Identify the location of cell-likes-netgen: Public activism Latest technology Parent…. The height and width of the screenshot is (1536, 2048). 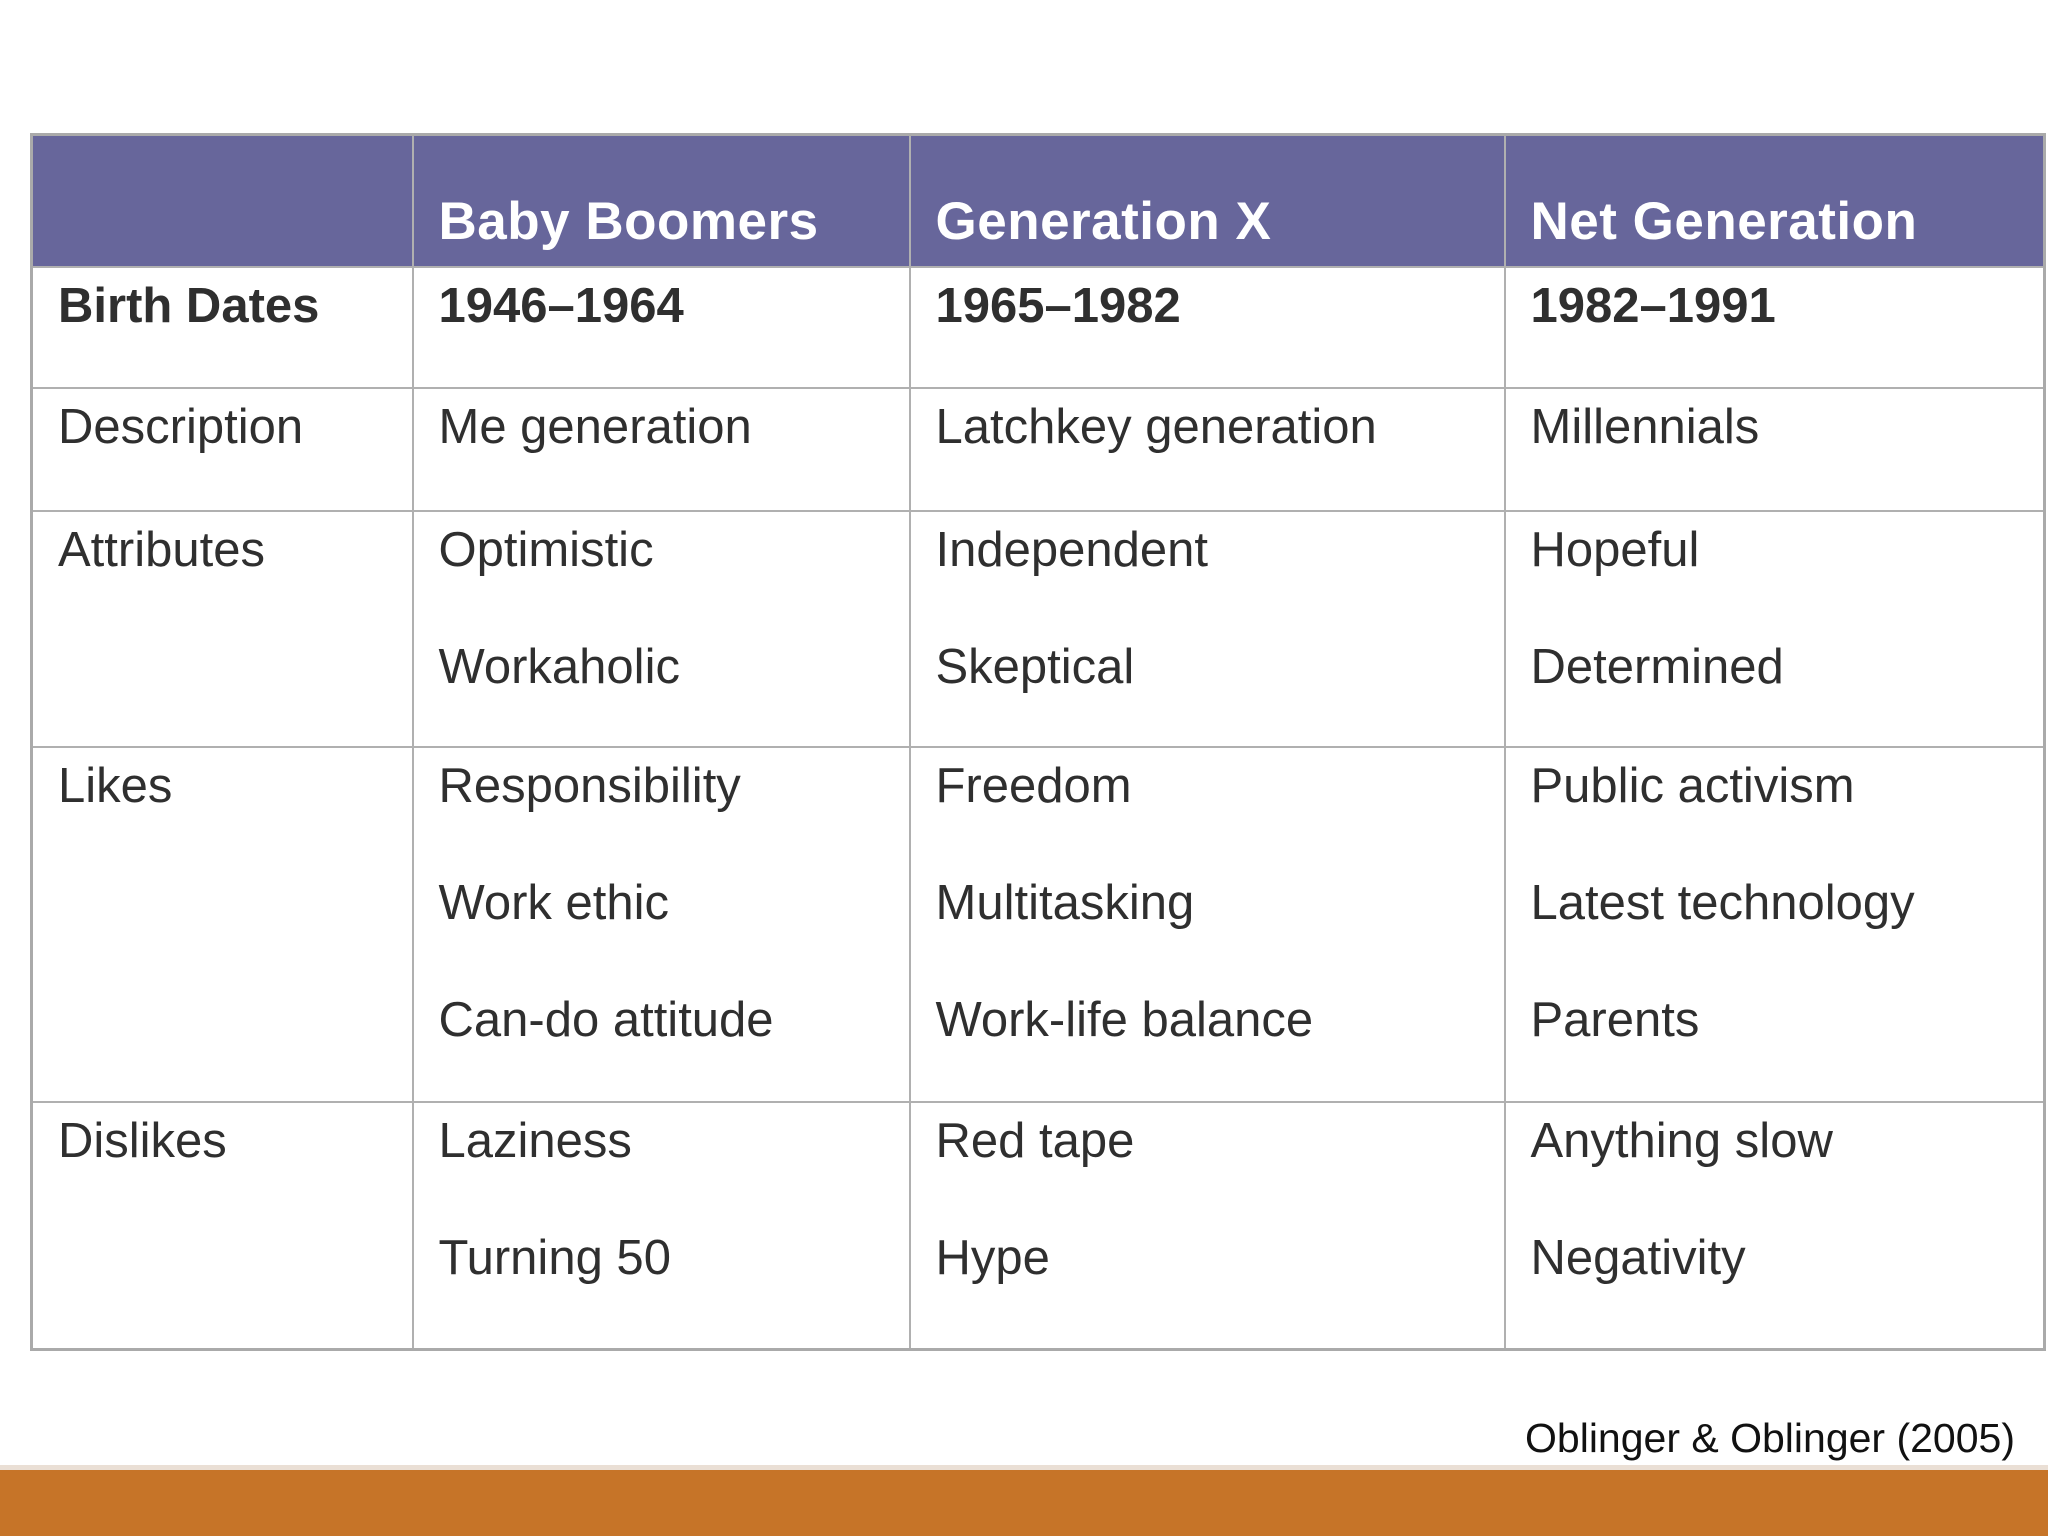
(1774, 924).